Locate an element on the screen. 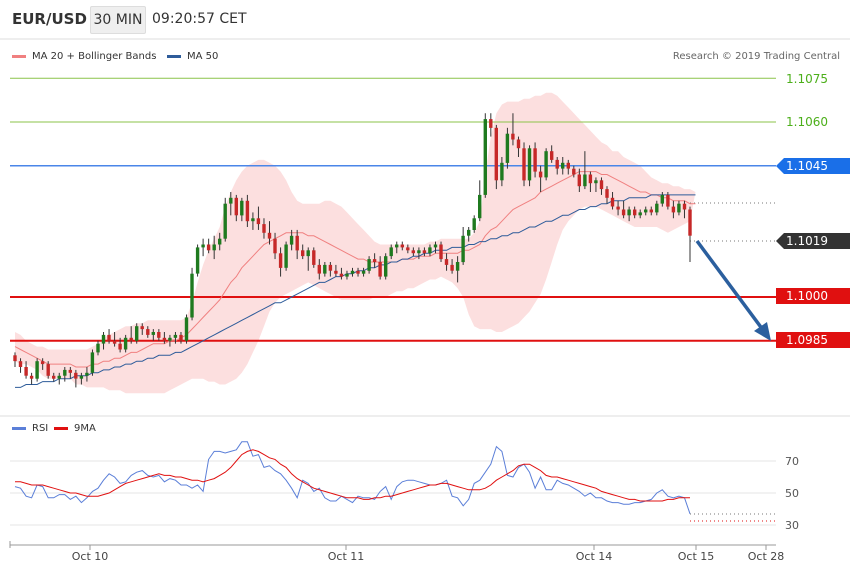 This screenshot has width=850, height=576. x-label-oct15: Oct 15 is located at coordinates (696, 556).